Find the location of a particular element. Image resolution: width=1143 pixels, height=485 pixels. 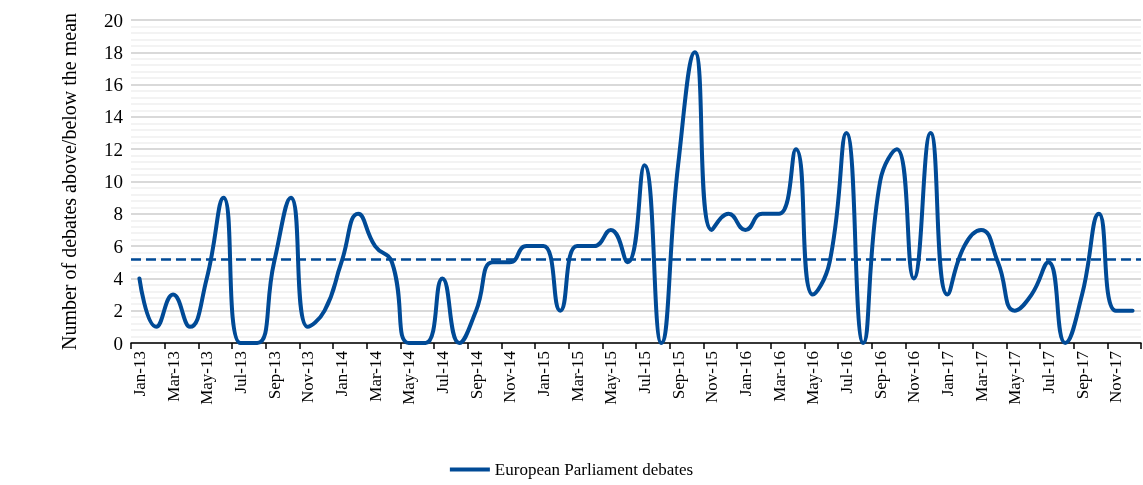

x-tick-label: Jul-15 is located at coordinates (644, 372).